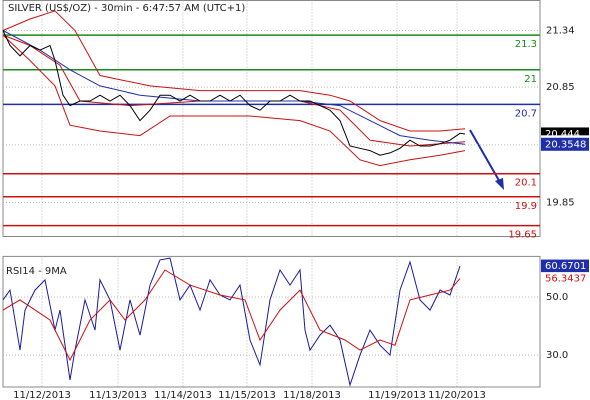 The image size is (590, 400). What do you see at coordinates (312, 395) in the screenshot?
I see `x-tick-label: 11/18/2013` at bounding box center [312, 395].